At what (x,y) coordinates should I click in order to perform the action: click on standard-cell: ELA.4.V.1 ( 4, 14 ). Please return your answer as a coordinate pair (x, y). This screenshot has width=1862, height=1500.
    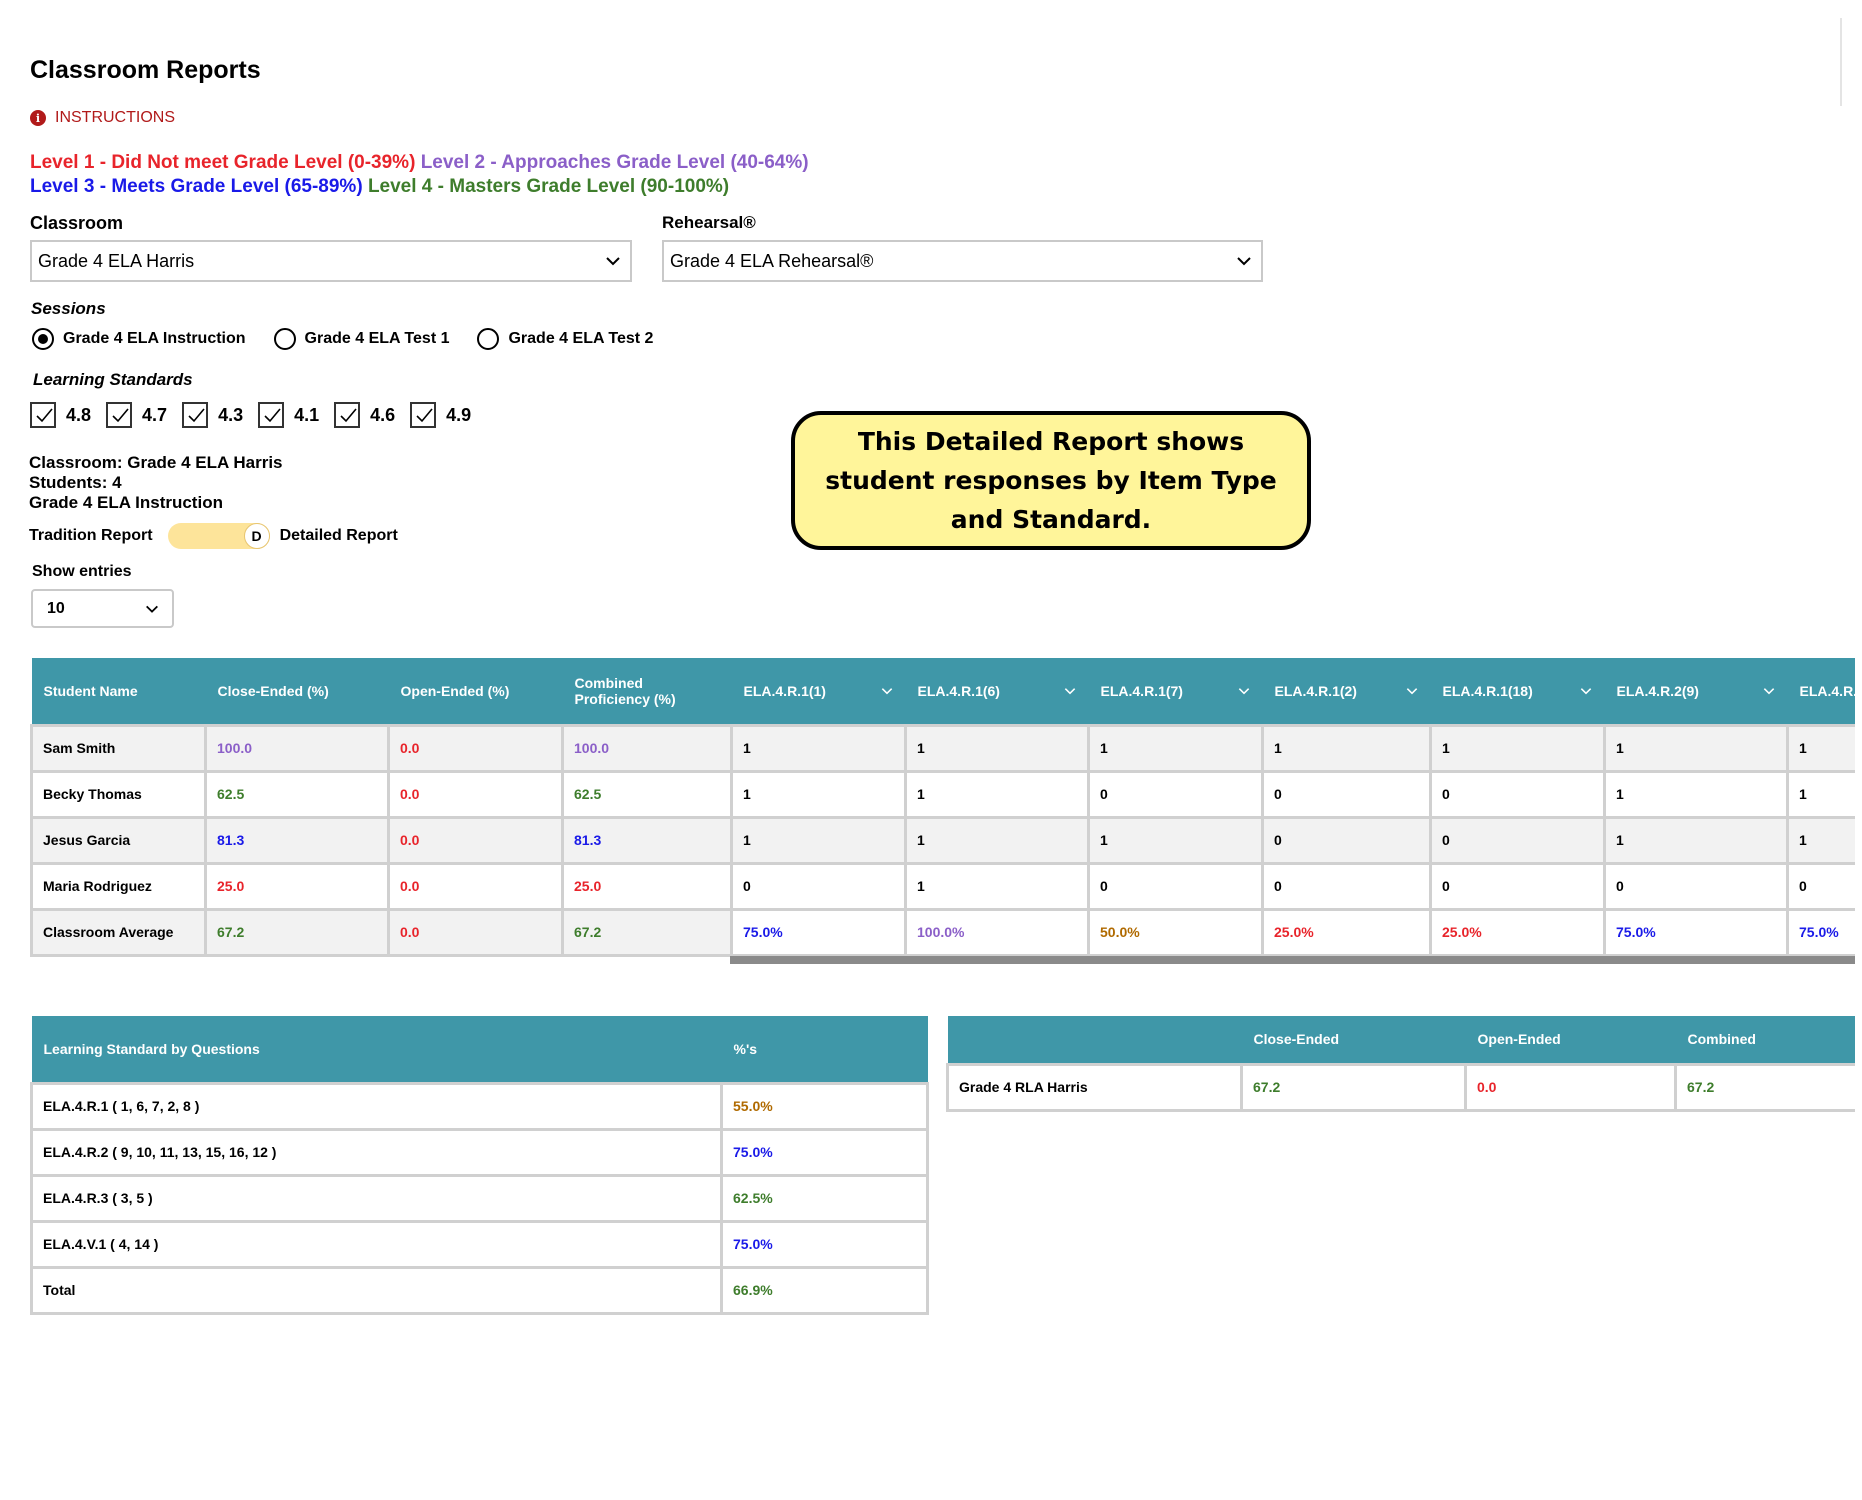
    Looking at the image, I should click on (376, 1244).